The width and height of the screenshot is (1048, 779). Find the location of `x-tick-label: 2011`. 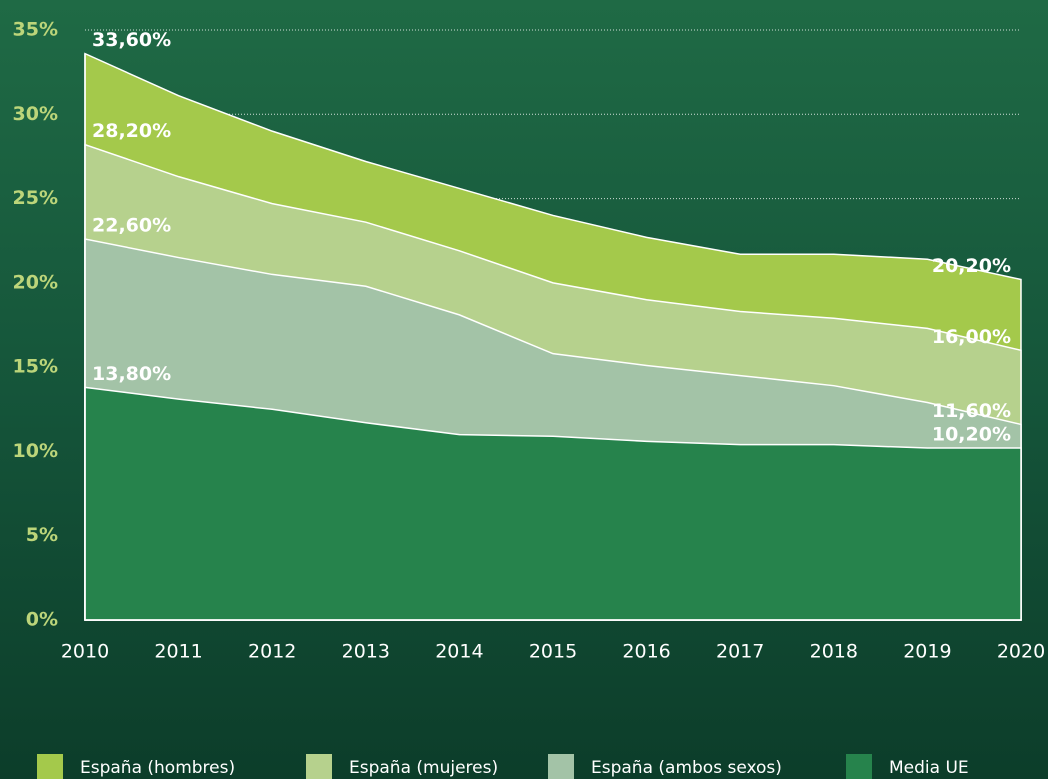

x-tick-label: 2011 is located at coordinates (178, 652).